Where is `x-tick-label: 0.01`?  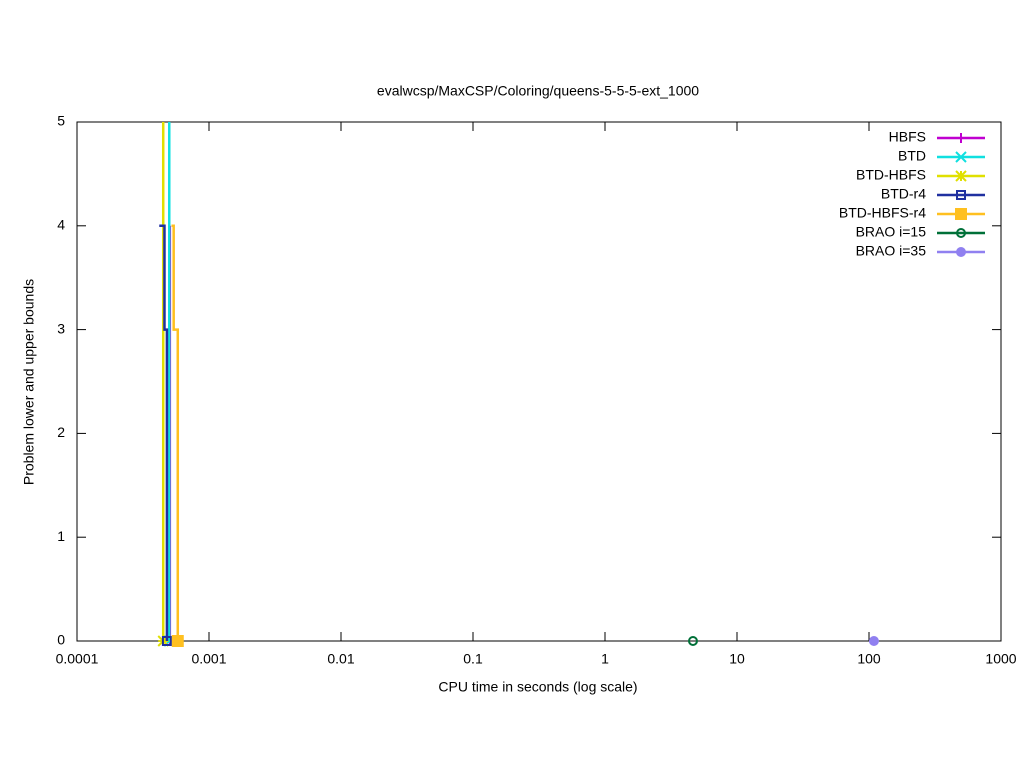 x-tick-label: 0.01 is located at coordinates (340, 659).